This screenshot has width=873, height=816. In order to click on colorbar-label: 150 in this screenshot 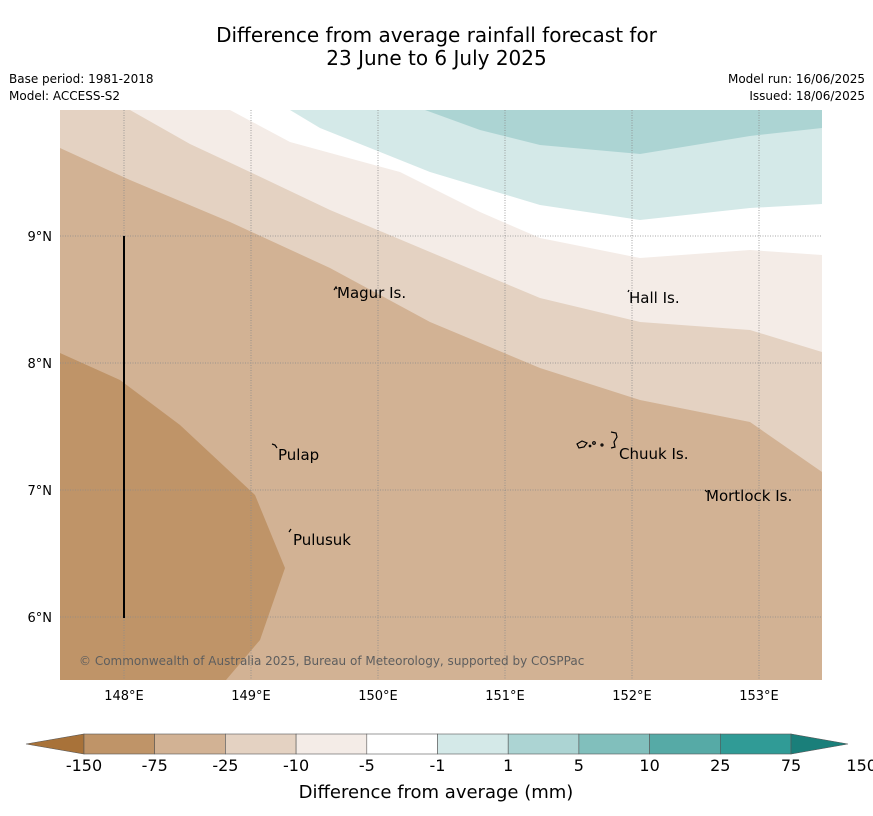, I will do `click(859, 765)`.